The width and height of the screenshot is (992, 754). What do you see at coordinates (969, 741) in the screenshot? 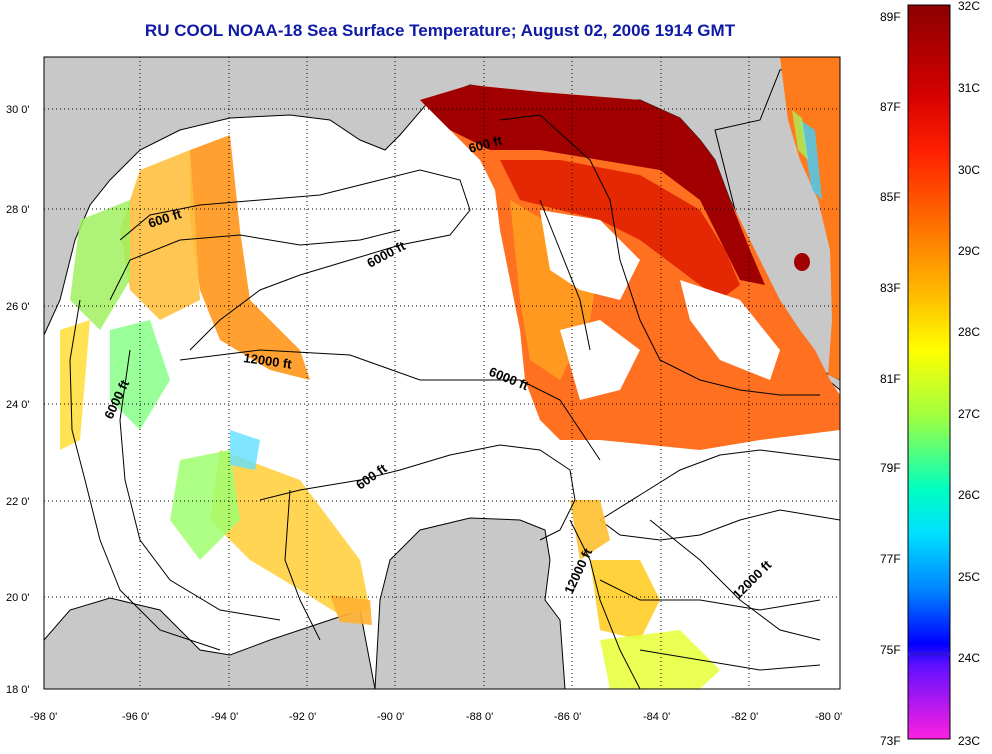
I see `colorbar-c-label: 23C` at bounding box center [969, 741].